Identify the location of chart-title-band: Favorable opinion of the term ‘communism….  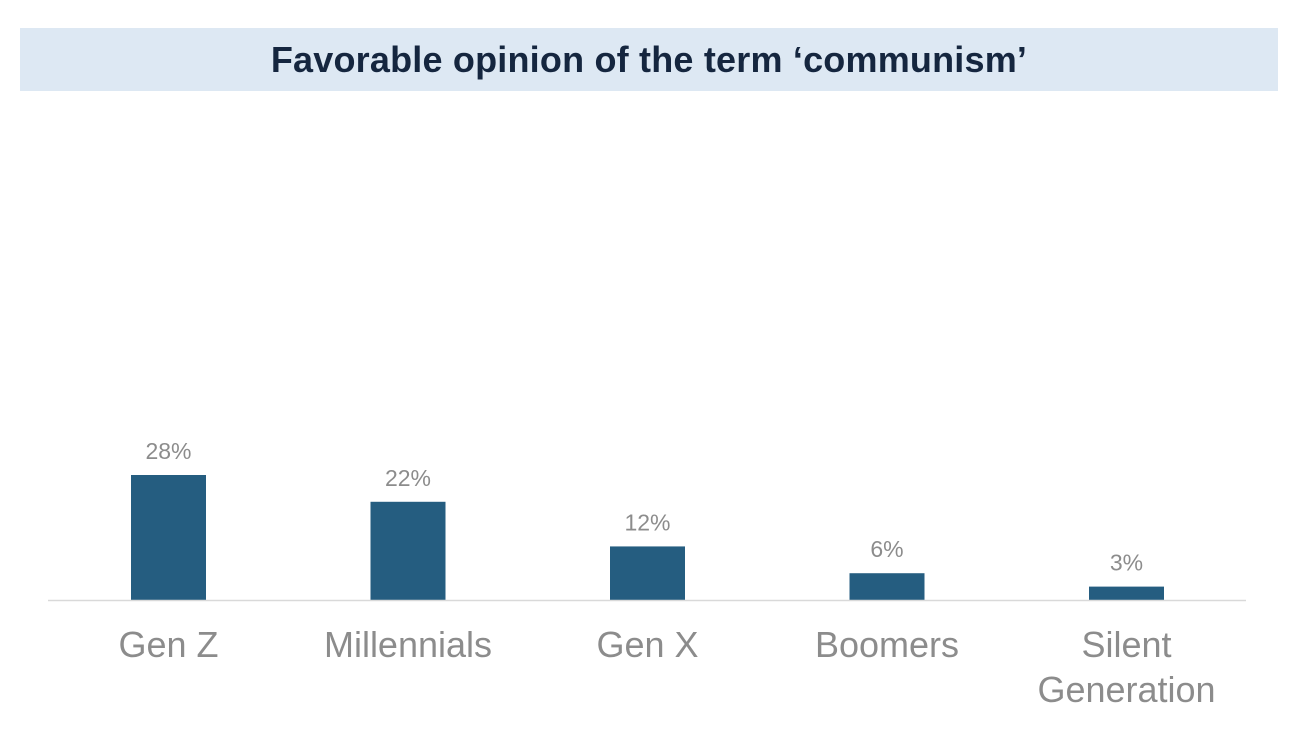
(649, 59).